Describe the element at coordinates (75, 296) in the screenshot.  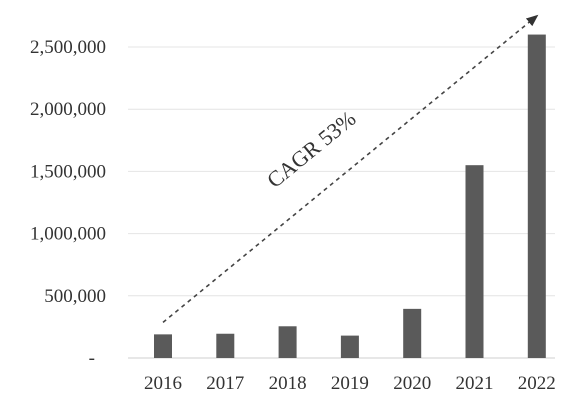
I see `y-tick-label: 500,000` at that location.